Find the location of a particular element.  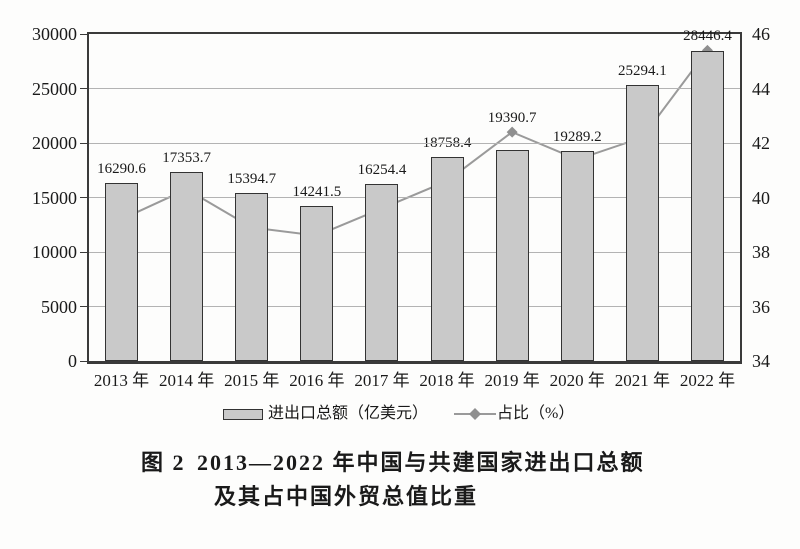

x-axis-tick-label: 2016 年 is located at coordinates (317, 380).